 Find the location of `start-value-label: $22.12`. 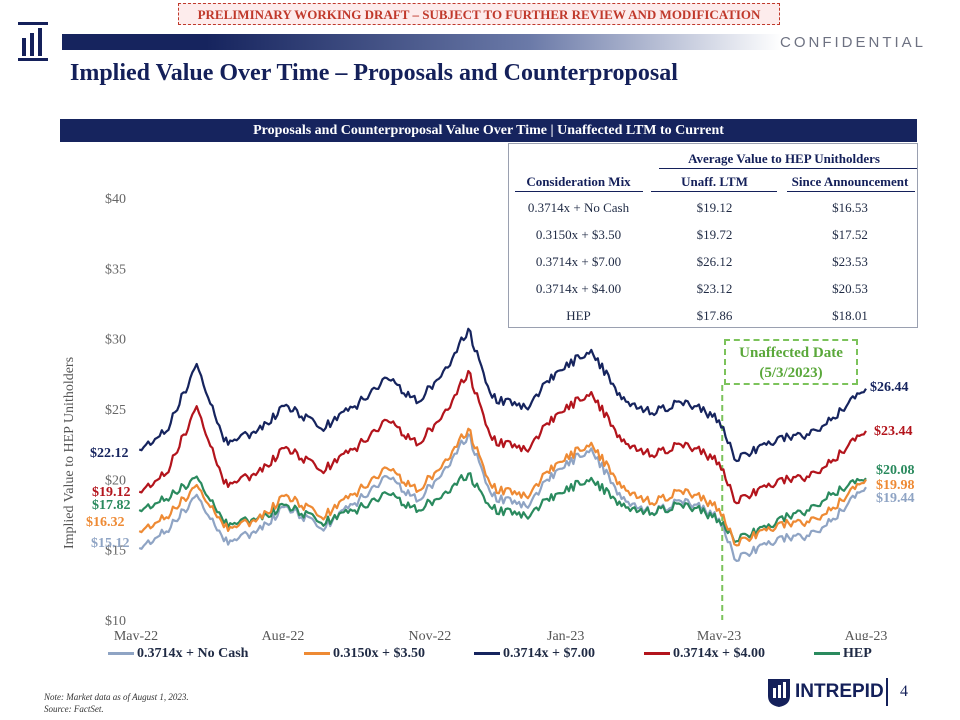

start-value-label: $22.12 is located at coordinates (109, 453).